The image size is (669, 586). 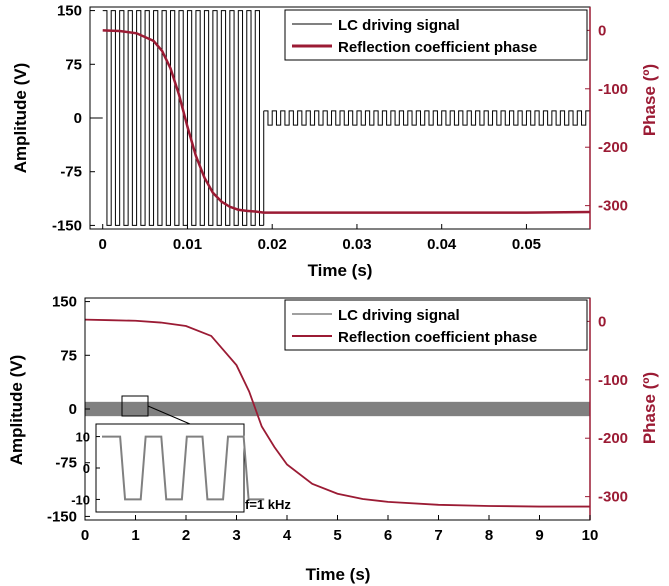 I want to click on inset-y-tick-label: 10, so click(x=83, y=437).